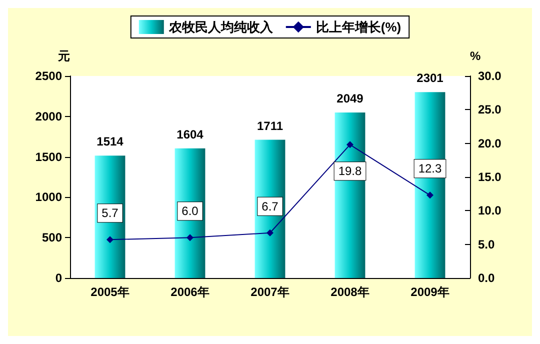 The height and width of the screenshot is (344, 540). Describe the element at coordinates (190, 292) in the screenshot. I see `x-tick-label: 2006年` at that location.